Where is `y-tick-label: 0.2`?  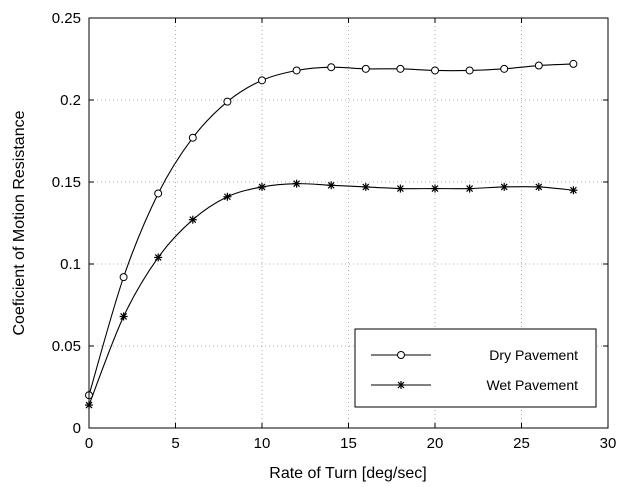
y-tick-label: 0.2 is located at coordinates (70, 100).